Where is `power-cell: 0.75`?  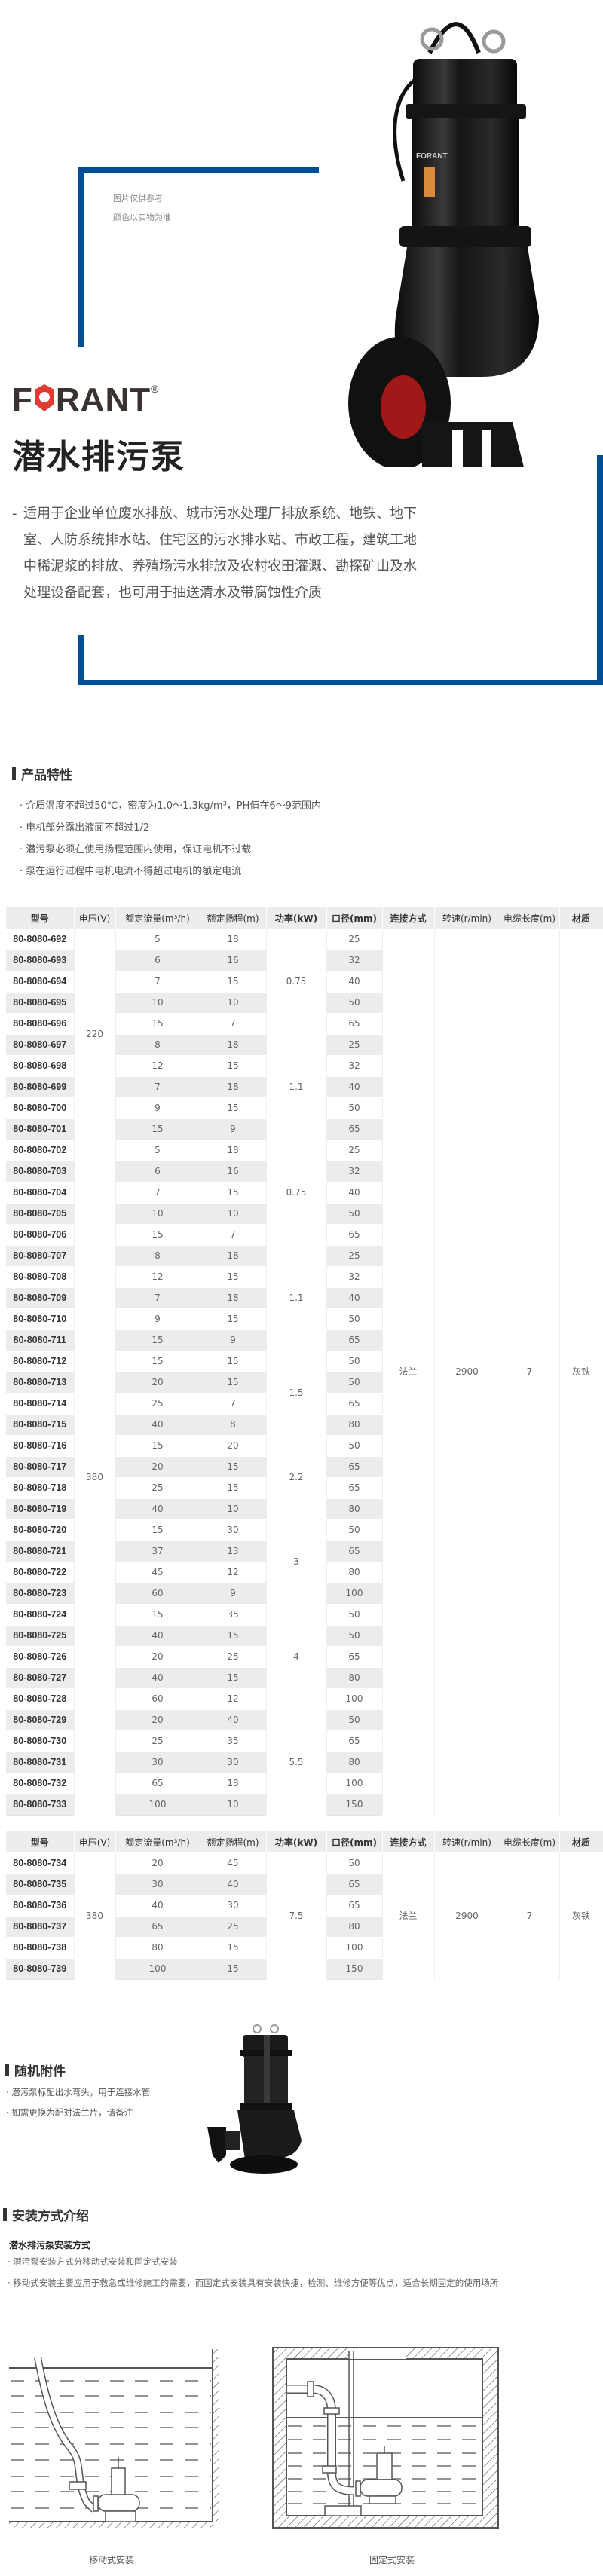 power-cell: 0.75 is located at coordinates (296, 1193).